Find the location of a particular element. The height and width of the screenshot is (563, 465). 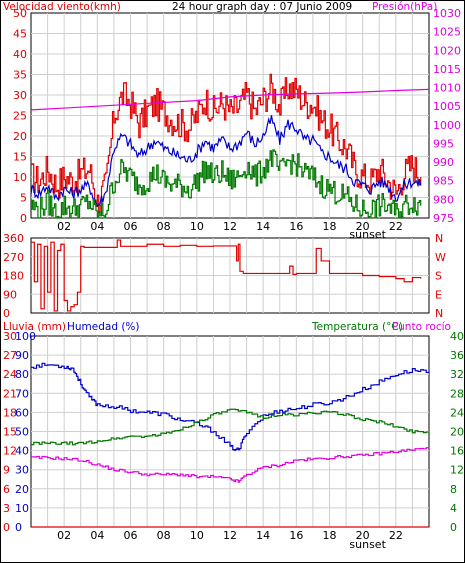

pressure-axis-label: Presión(hPa) is located at coordinates (404, 7).